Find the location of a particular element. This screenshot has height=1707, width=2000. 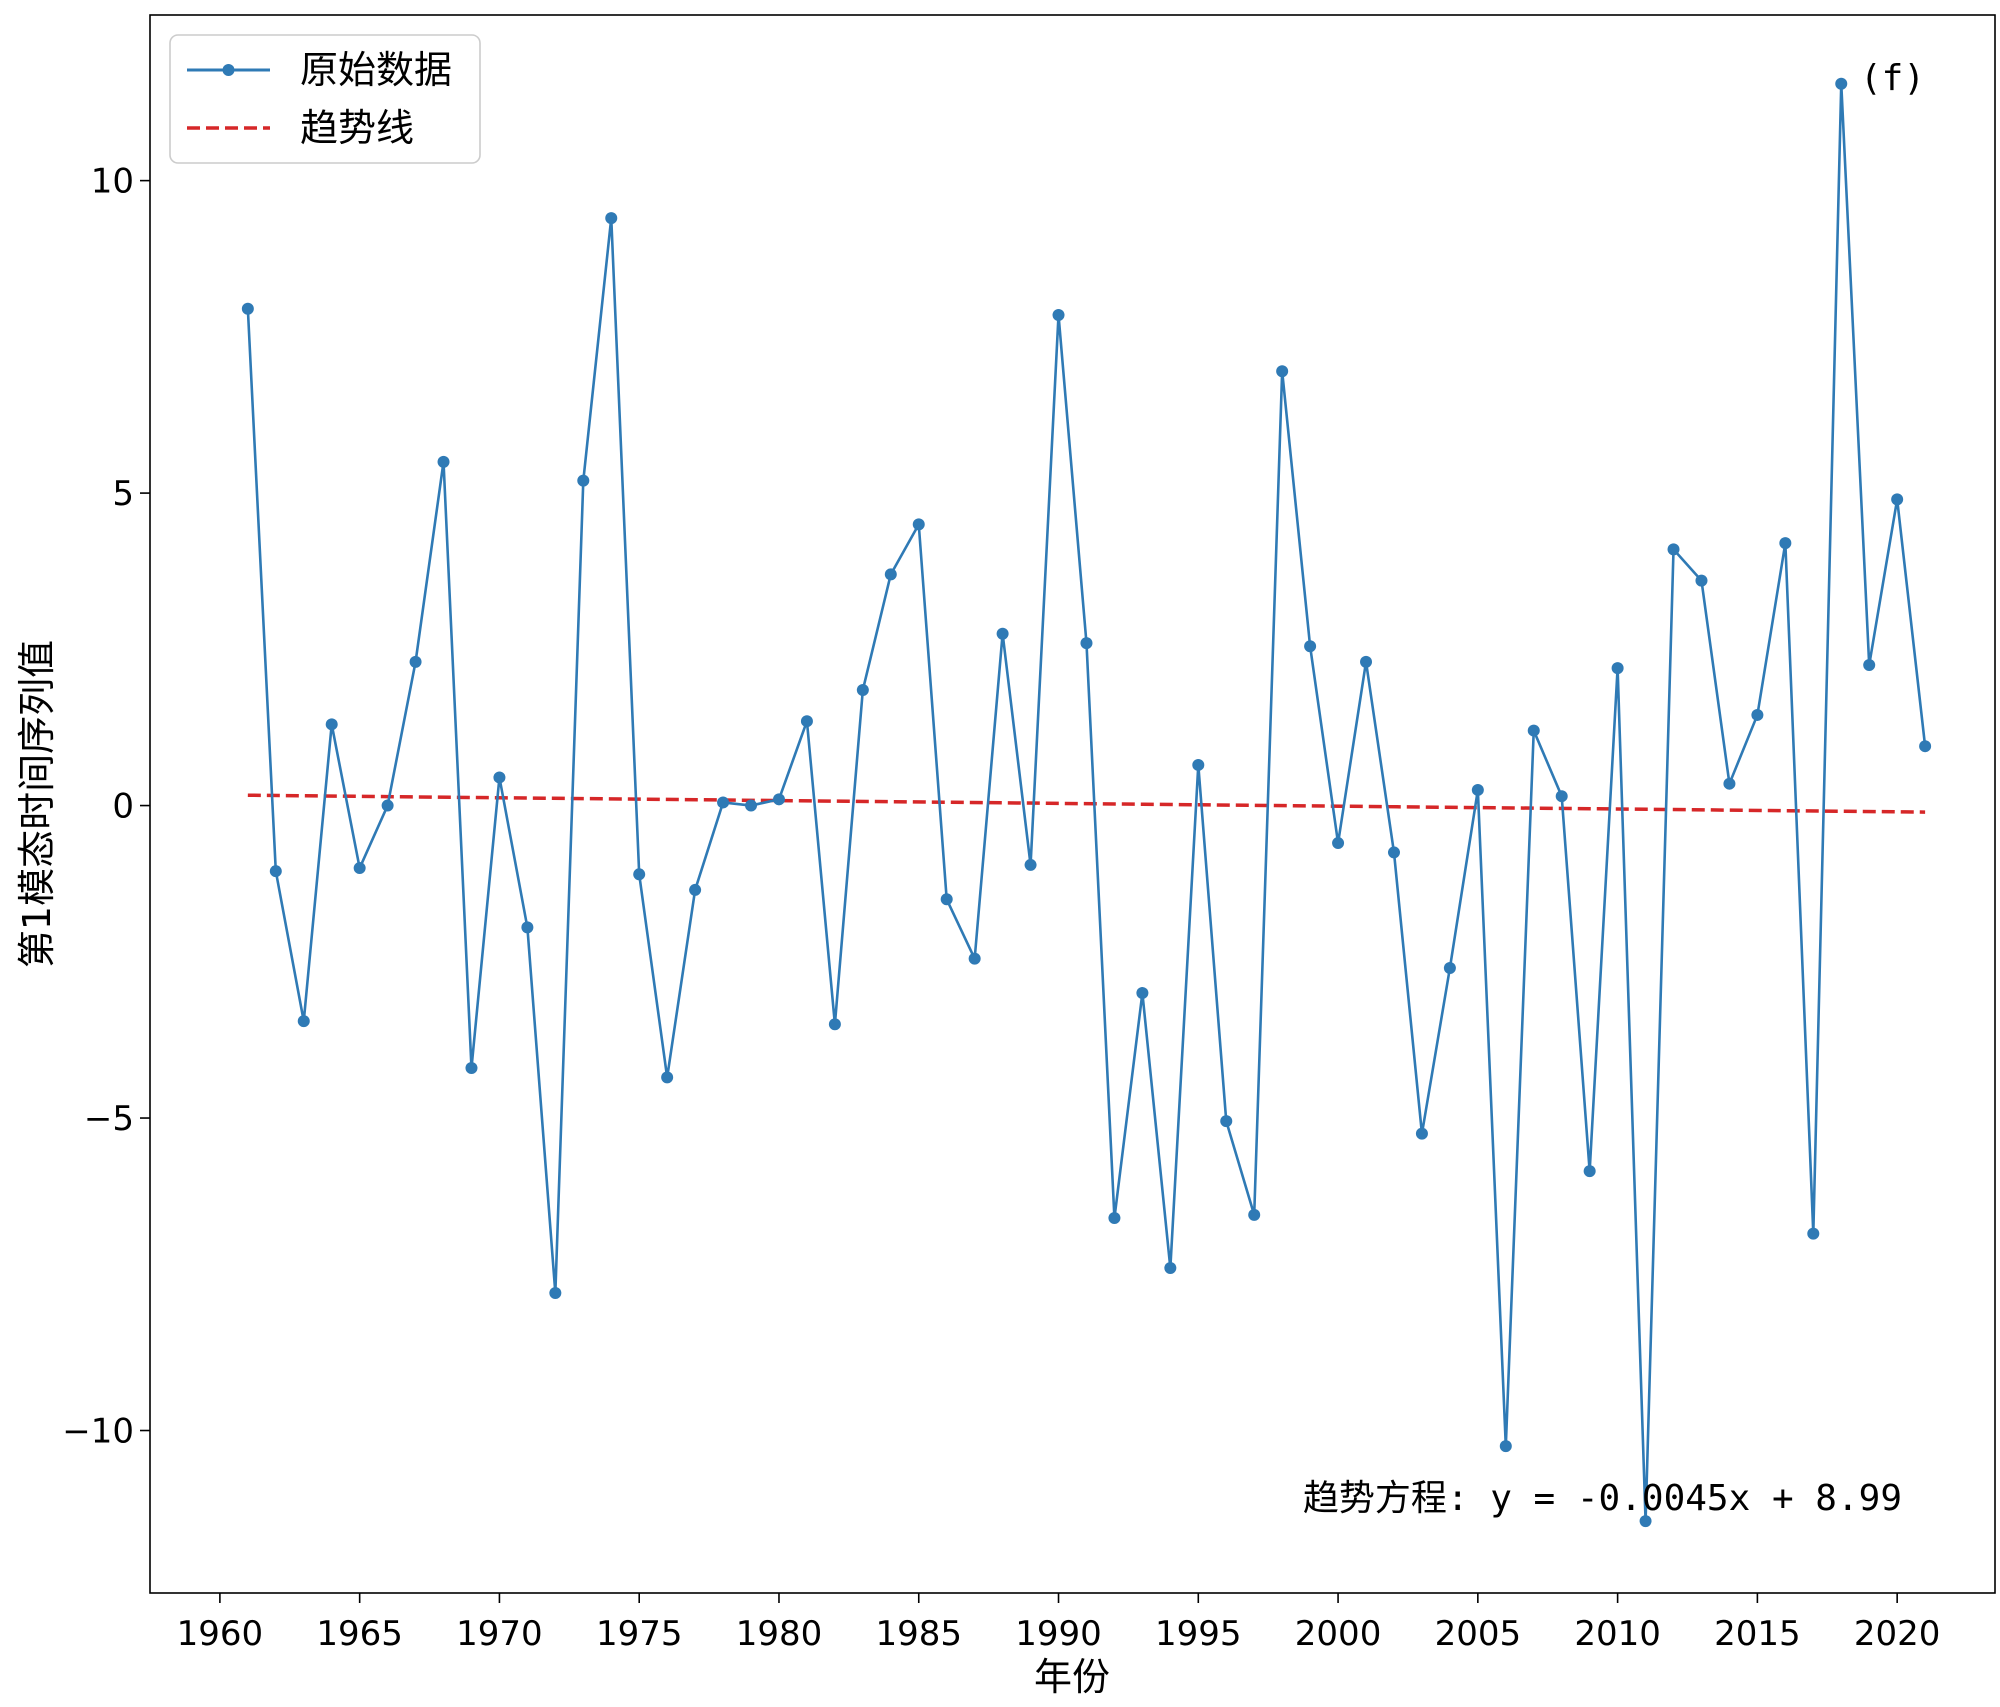

y-axis: −10 −5 0 5 10 is located at coordinates (106, 807).